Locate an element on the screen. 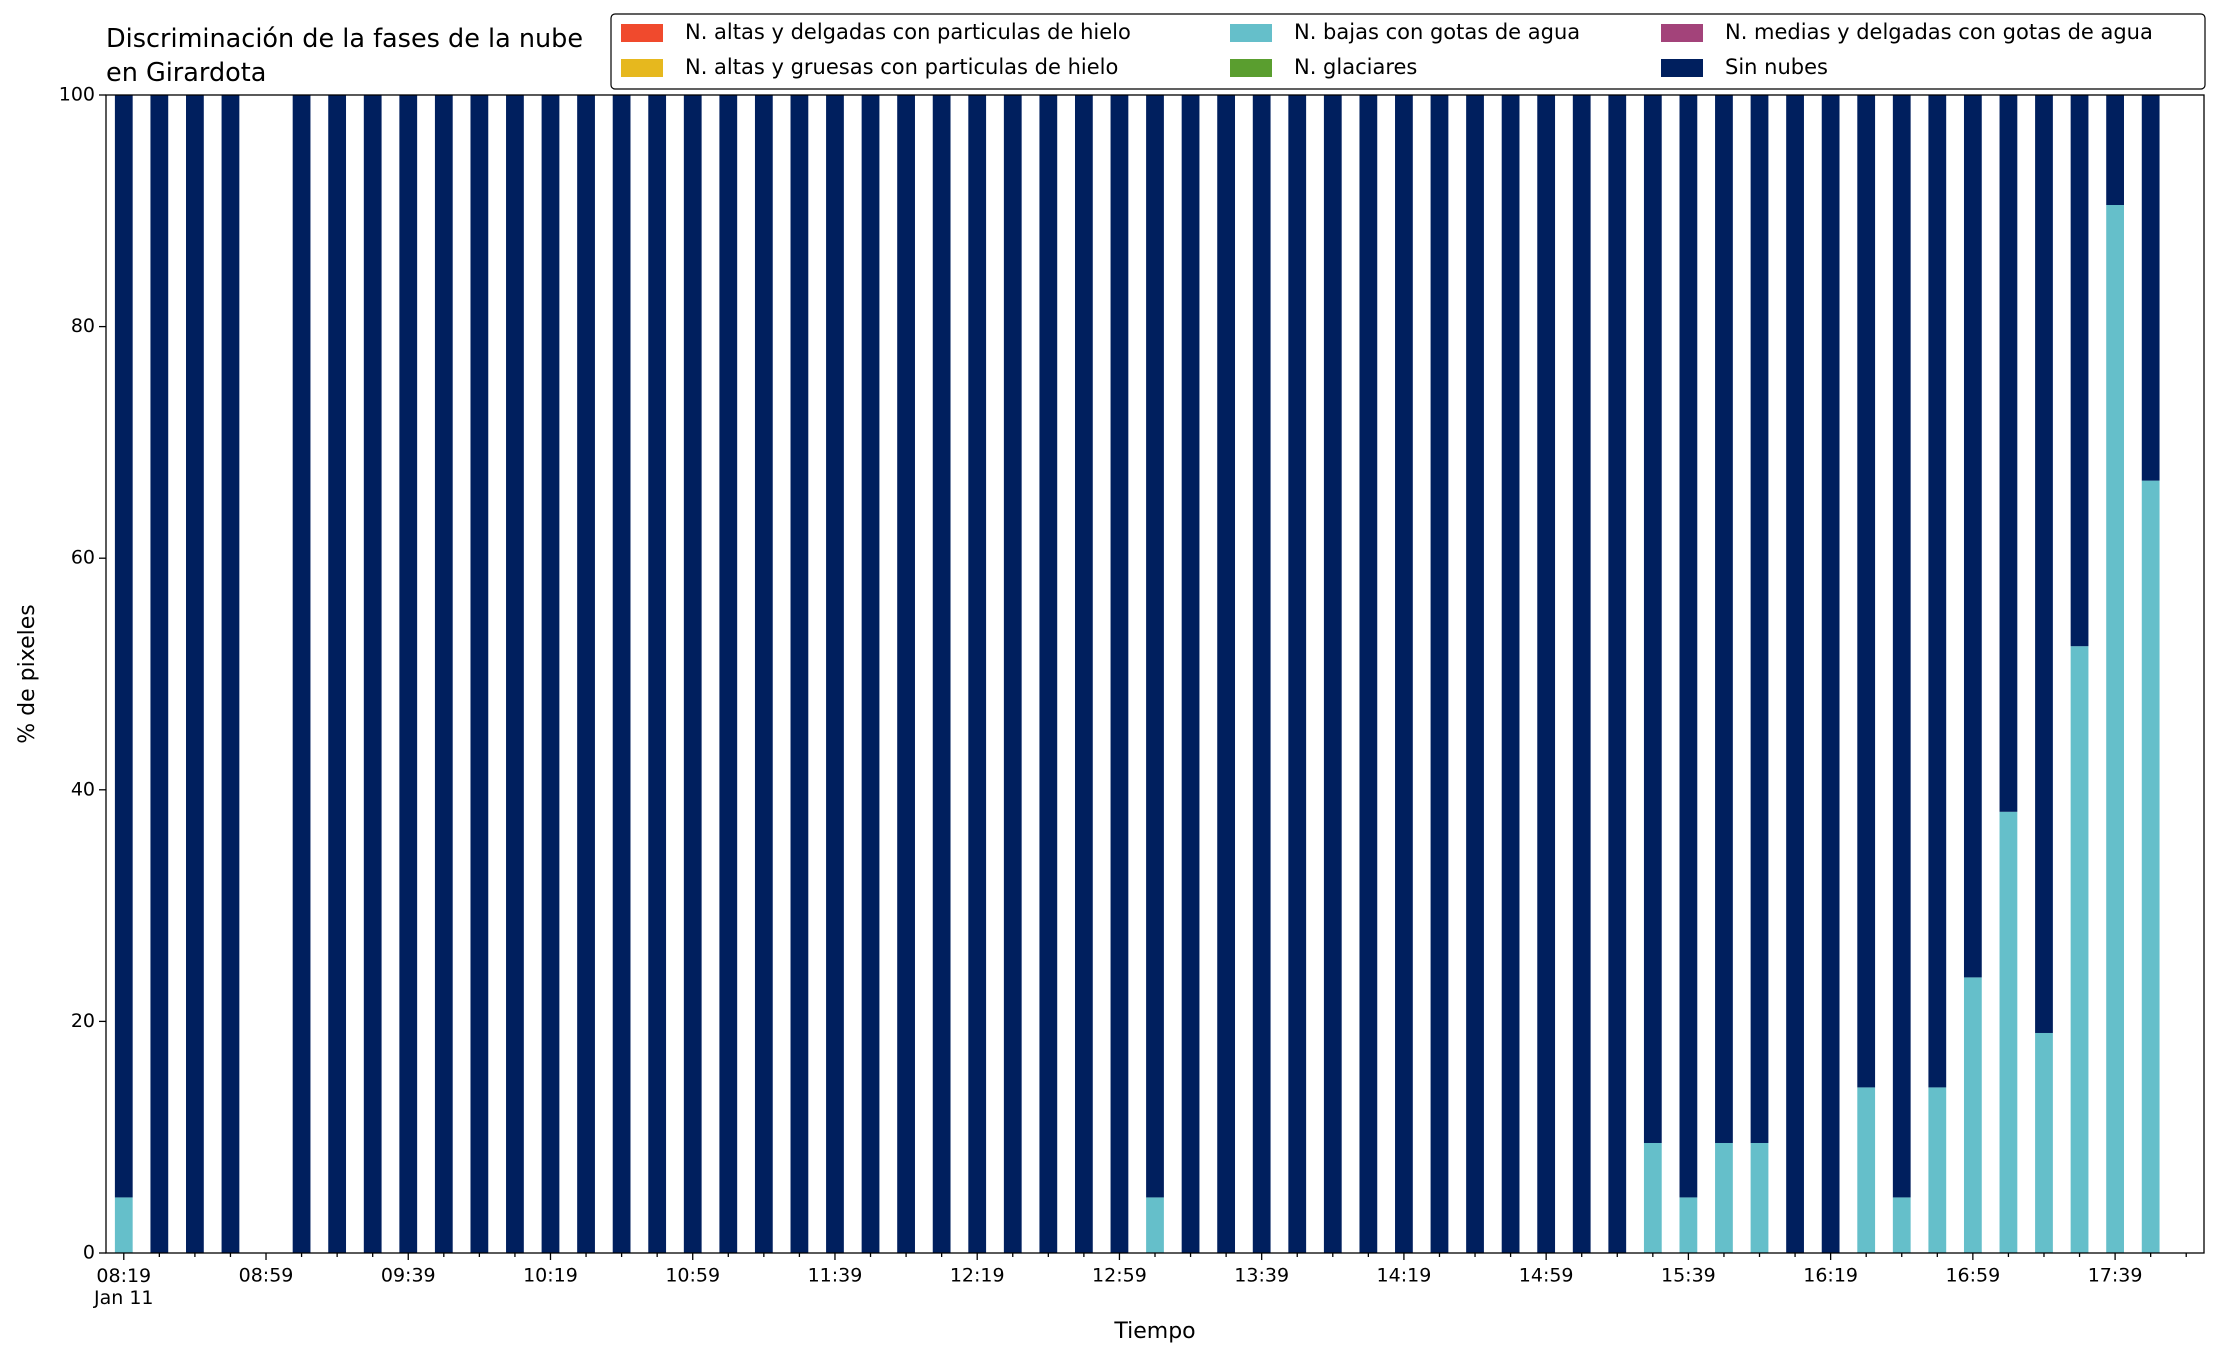 The image size is (2216, 1355). x-tick-label: 08:19 Jan 11 is located at coordinates (123, 1287).